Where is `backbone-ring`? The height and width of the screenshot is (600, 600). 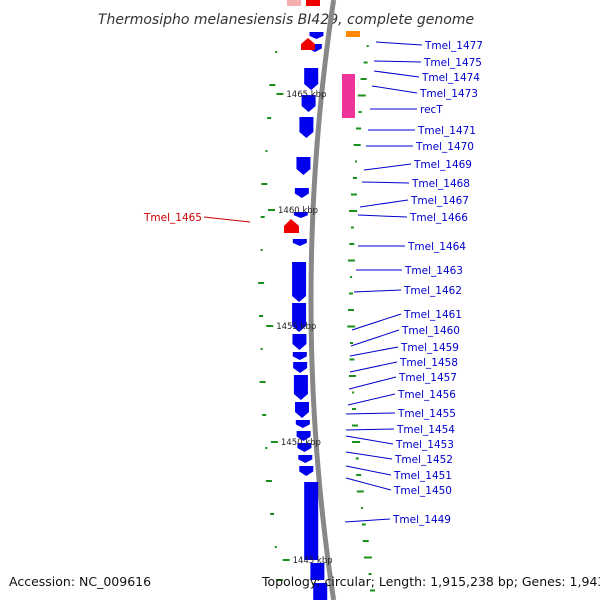 backbone-ring is located at coordinates (322, 300).